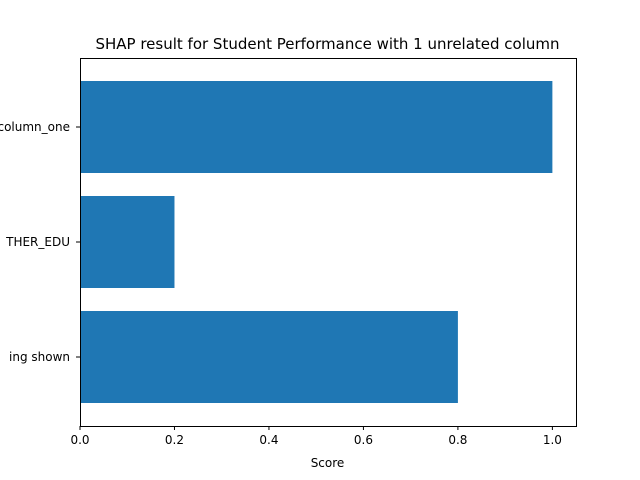 This screenshot has height=480, width=640. I want to click on x-tick-label-4: 0.8, so click(457, 440).